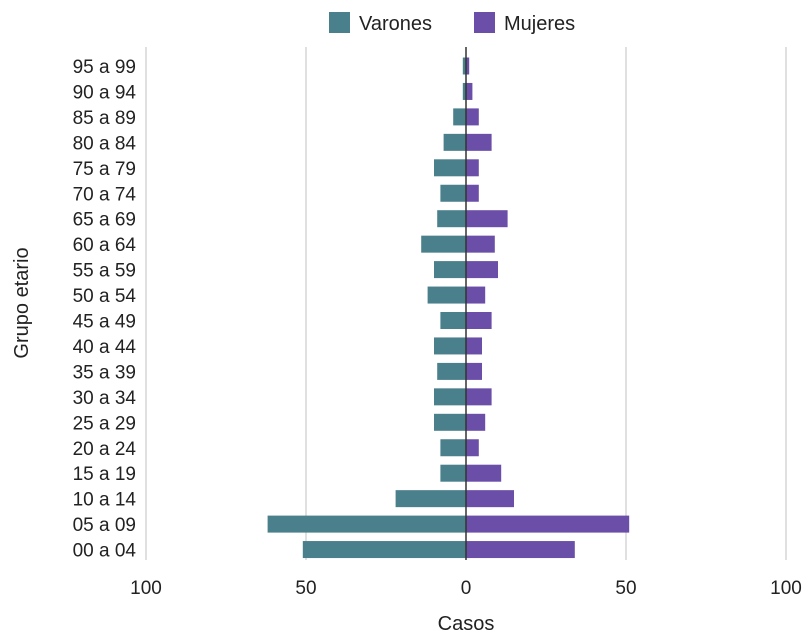 The height and width of the screenshot is (632, 805). I want to click on category-label: 10 a 14, so click(105, 500).